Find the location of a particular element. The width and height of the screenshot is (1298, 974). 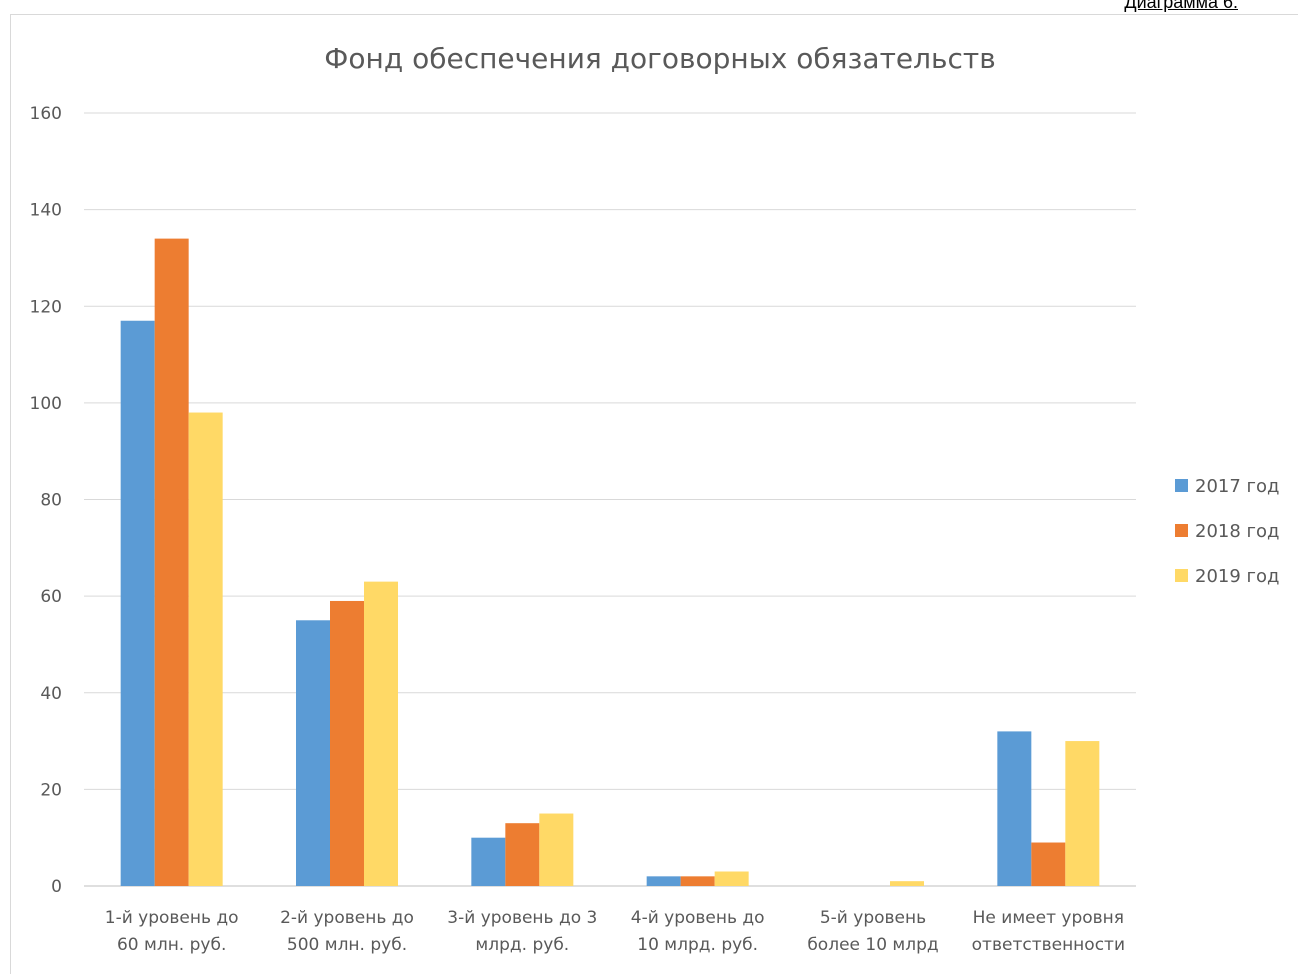

x-category-label-line: 500 млн. руб. is located at coordinates (347, 945).